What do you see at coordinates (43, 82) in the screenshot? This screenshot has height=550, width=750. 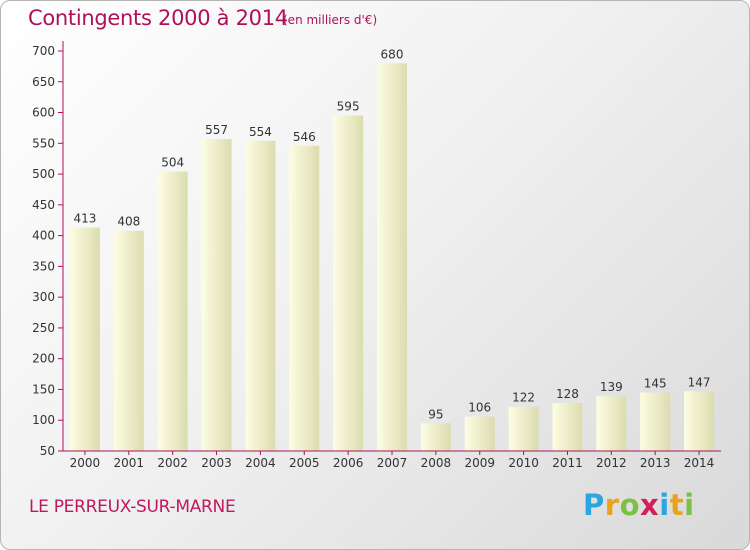 I see `y-tick-label: 650` at bounding box center [43, 82].